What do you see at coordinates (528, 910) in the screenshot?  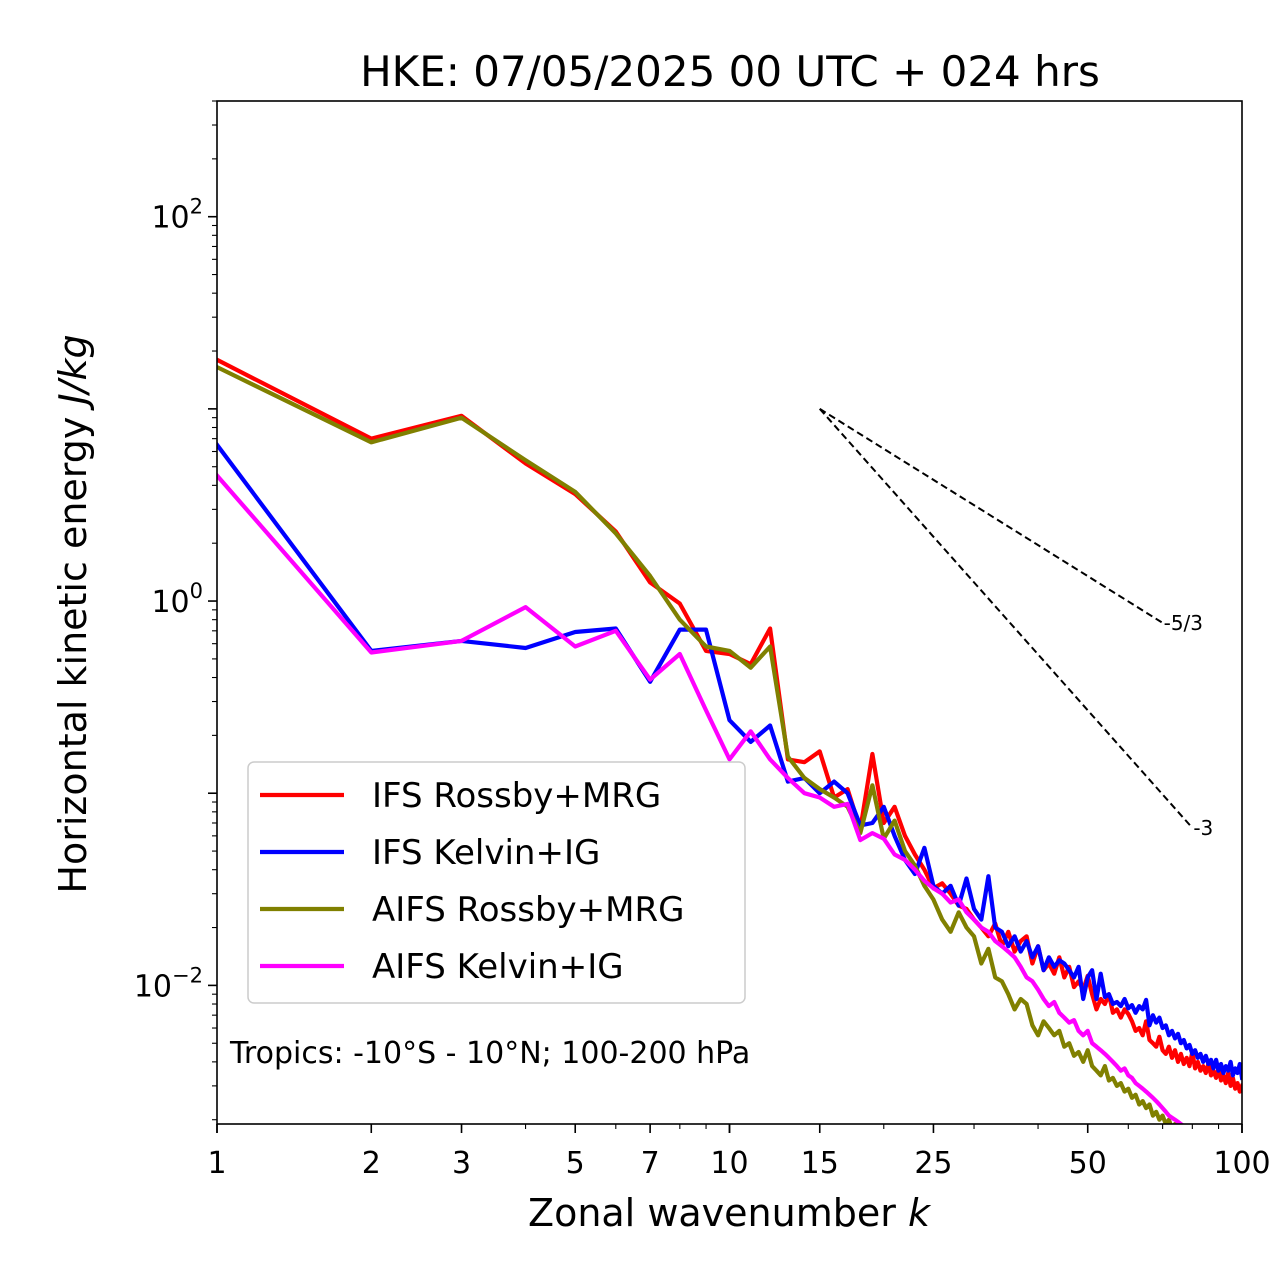 I see `legend-label: AIFS Rossby+MRG` at bounding box center [528, 910].